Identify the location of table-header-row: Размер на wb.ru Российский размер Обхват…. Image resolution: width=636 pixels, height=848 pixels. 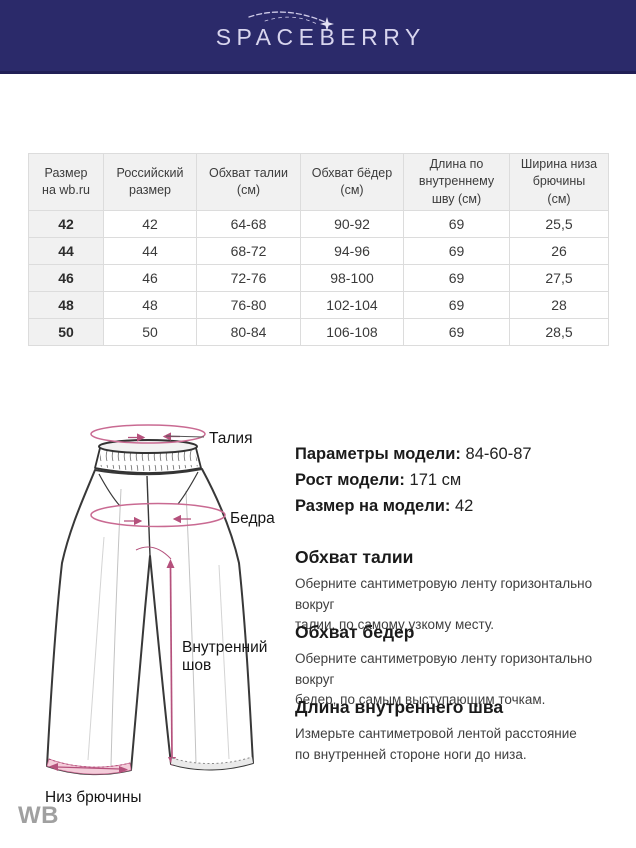
(318, 182).